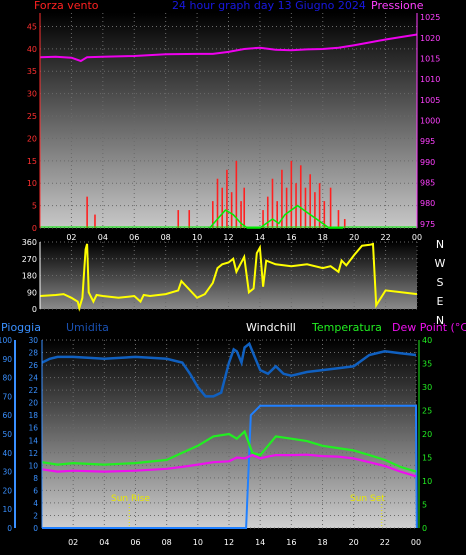 The height and width of the screenshot is (555, 466). I want to click on bot-x-tick-label: 12, so click(229, 542).